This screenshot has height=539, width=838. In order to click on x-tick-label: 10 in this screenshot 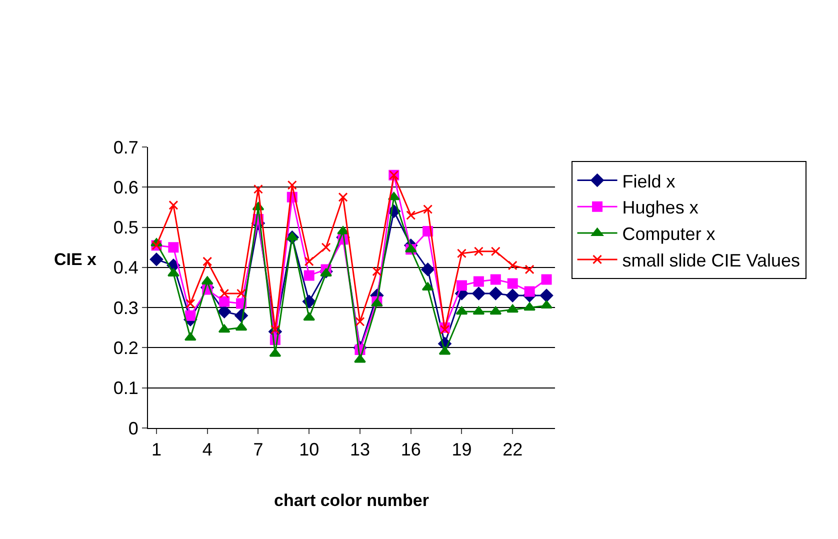, I will do `click(309, 450)`.